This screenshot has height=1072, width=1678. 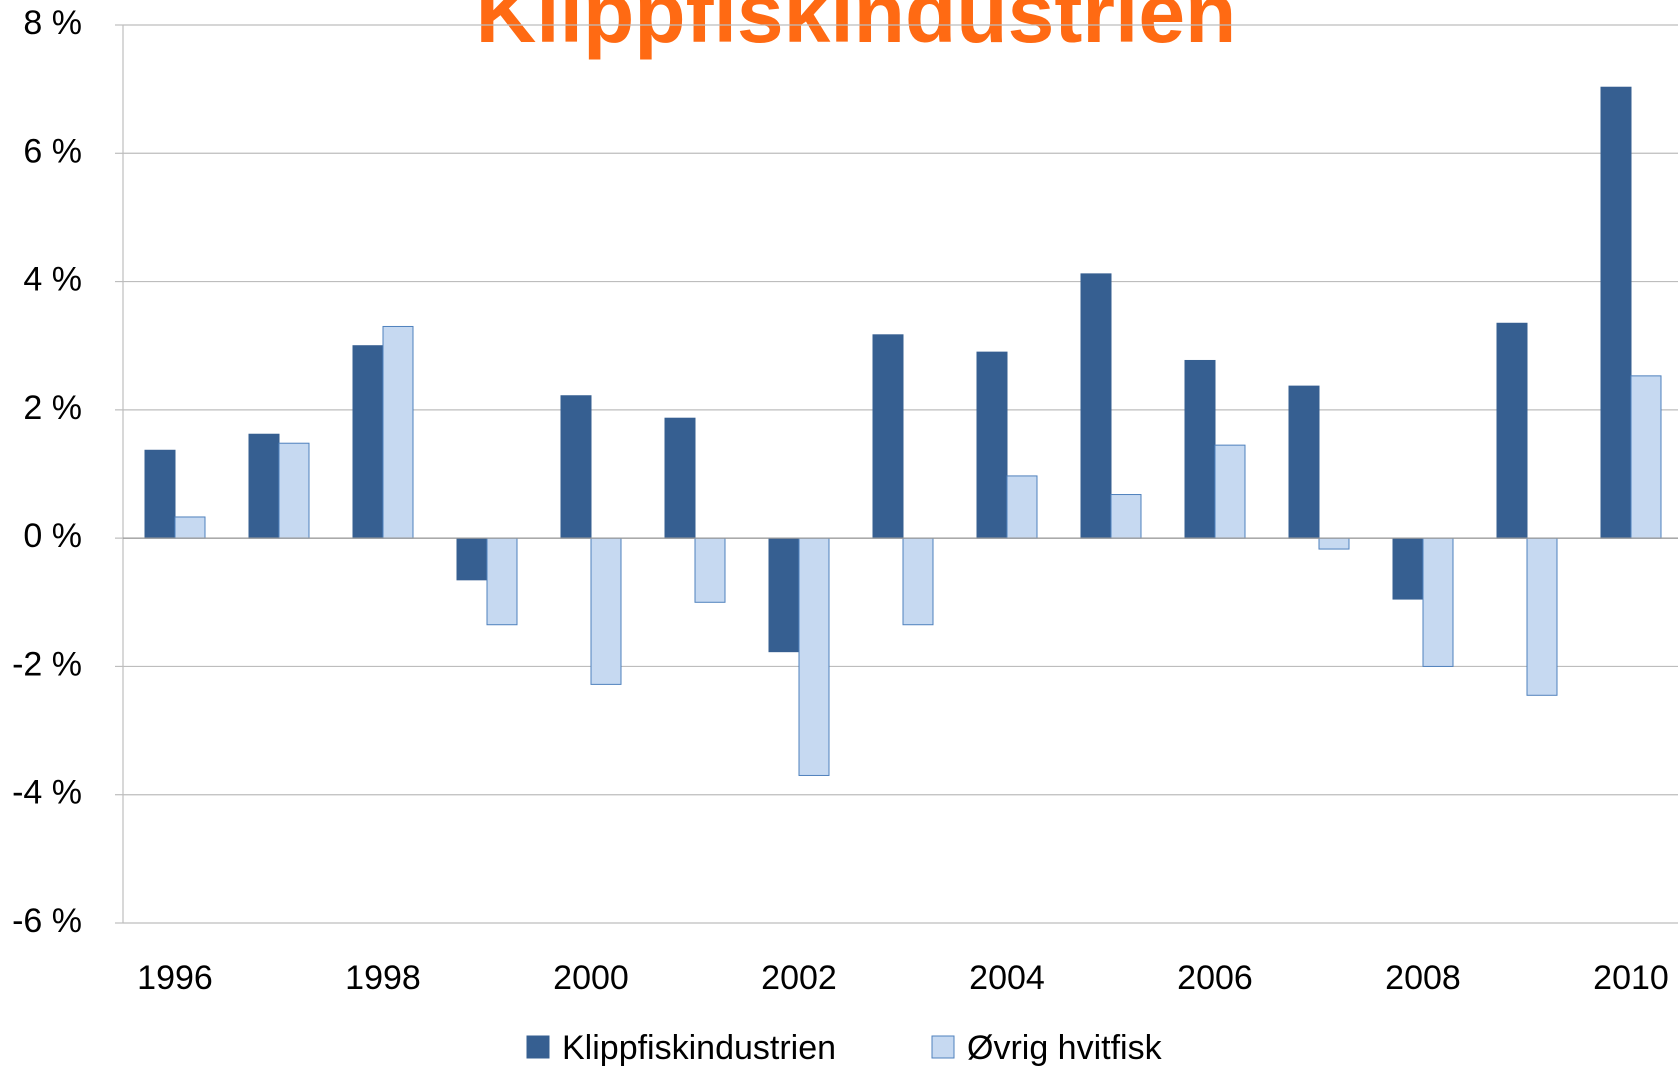 I want to click on y-tick-label: 4 %, so click(x=52, y=280).